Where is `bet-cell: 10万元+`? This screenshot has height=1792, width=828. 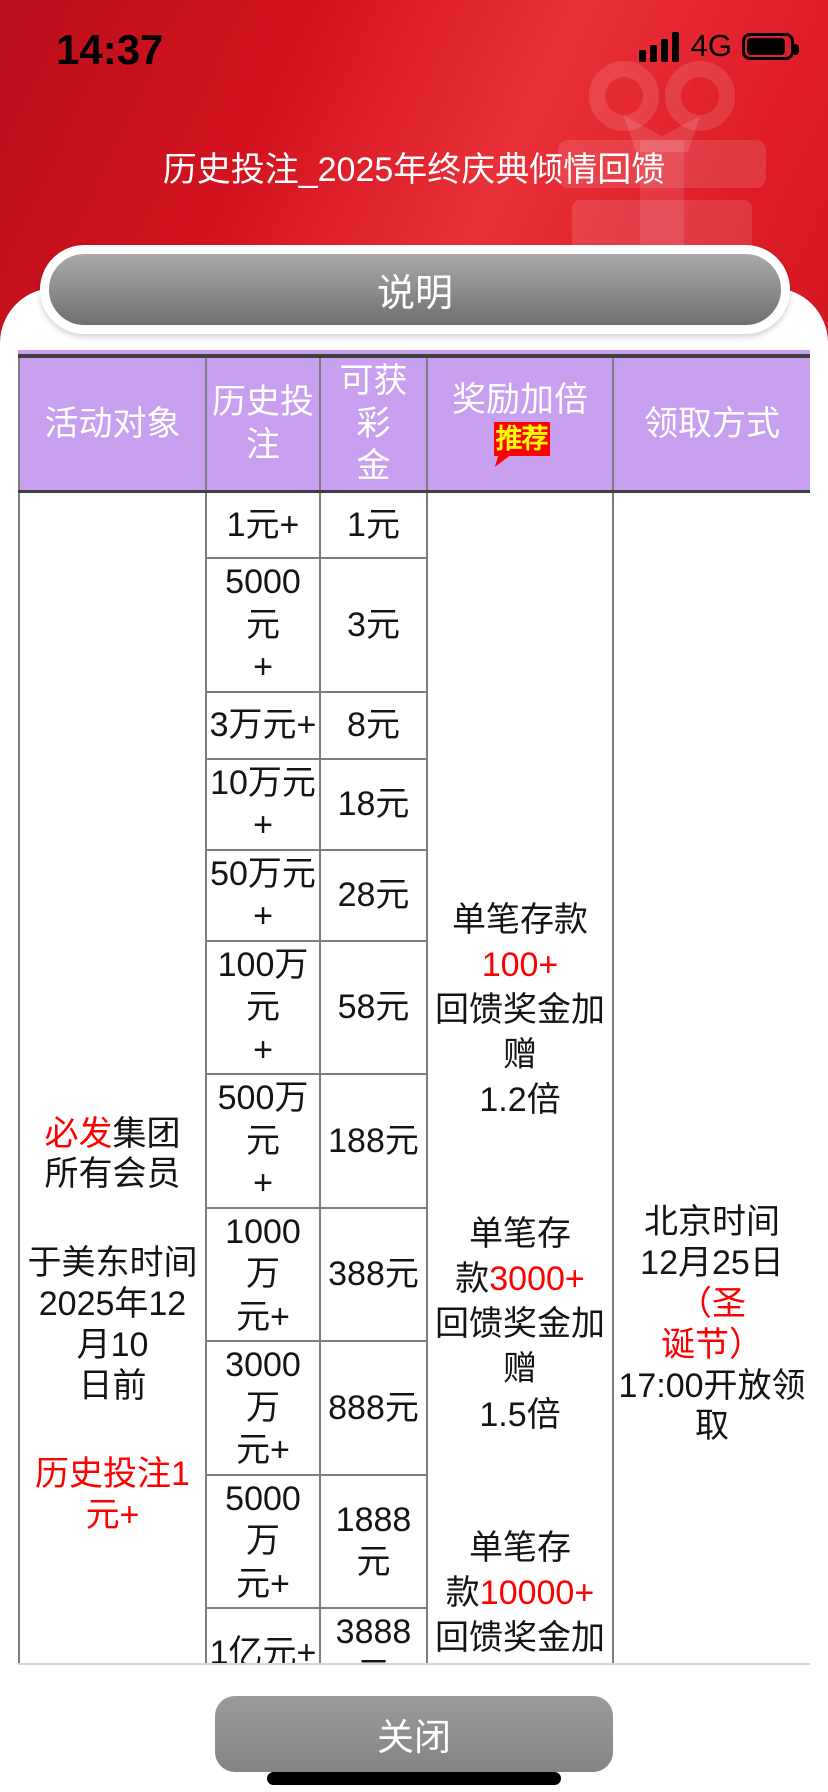
bet-cell: 10万元+ is located at coordinates (263, 804).